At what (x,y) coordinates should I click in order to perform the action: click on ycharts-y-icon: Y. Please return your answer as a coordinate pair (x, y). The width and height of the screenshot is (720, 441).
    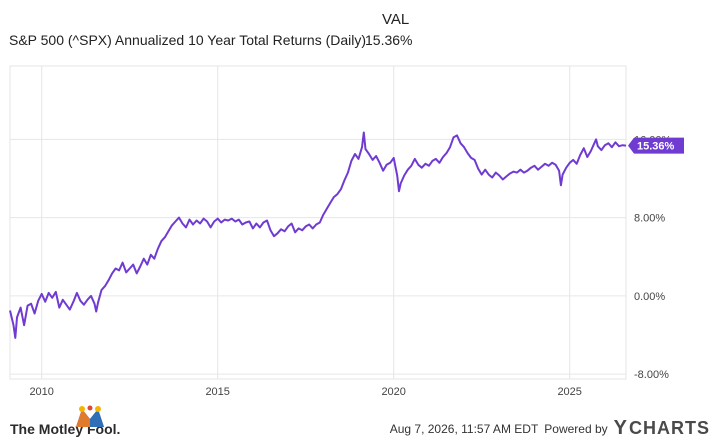
    Looking at the image, I should click on (620, 428).